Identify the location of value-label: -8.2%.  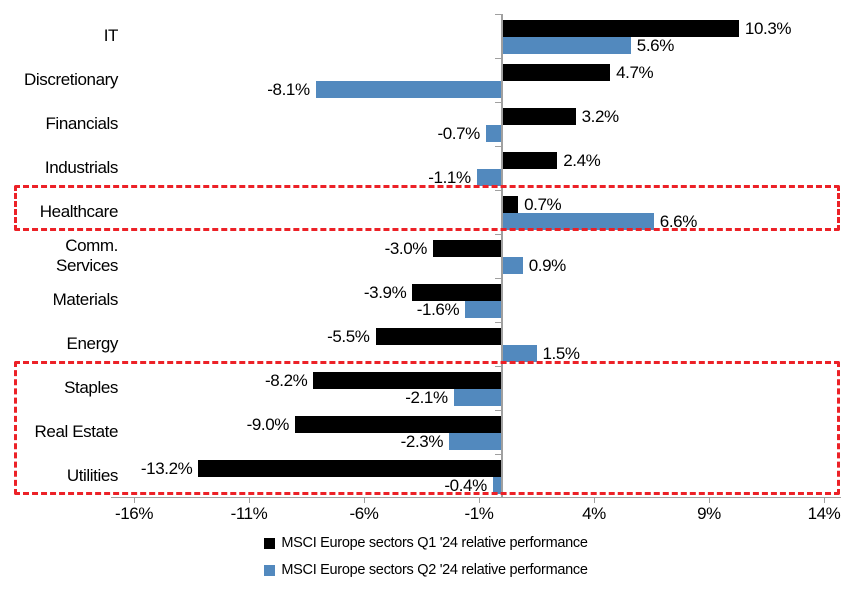
(286, 380).